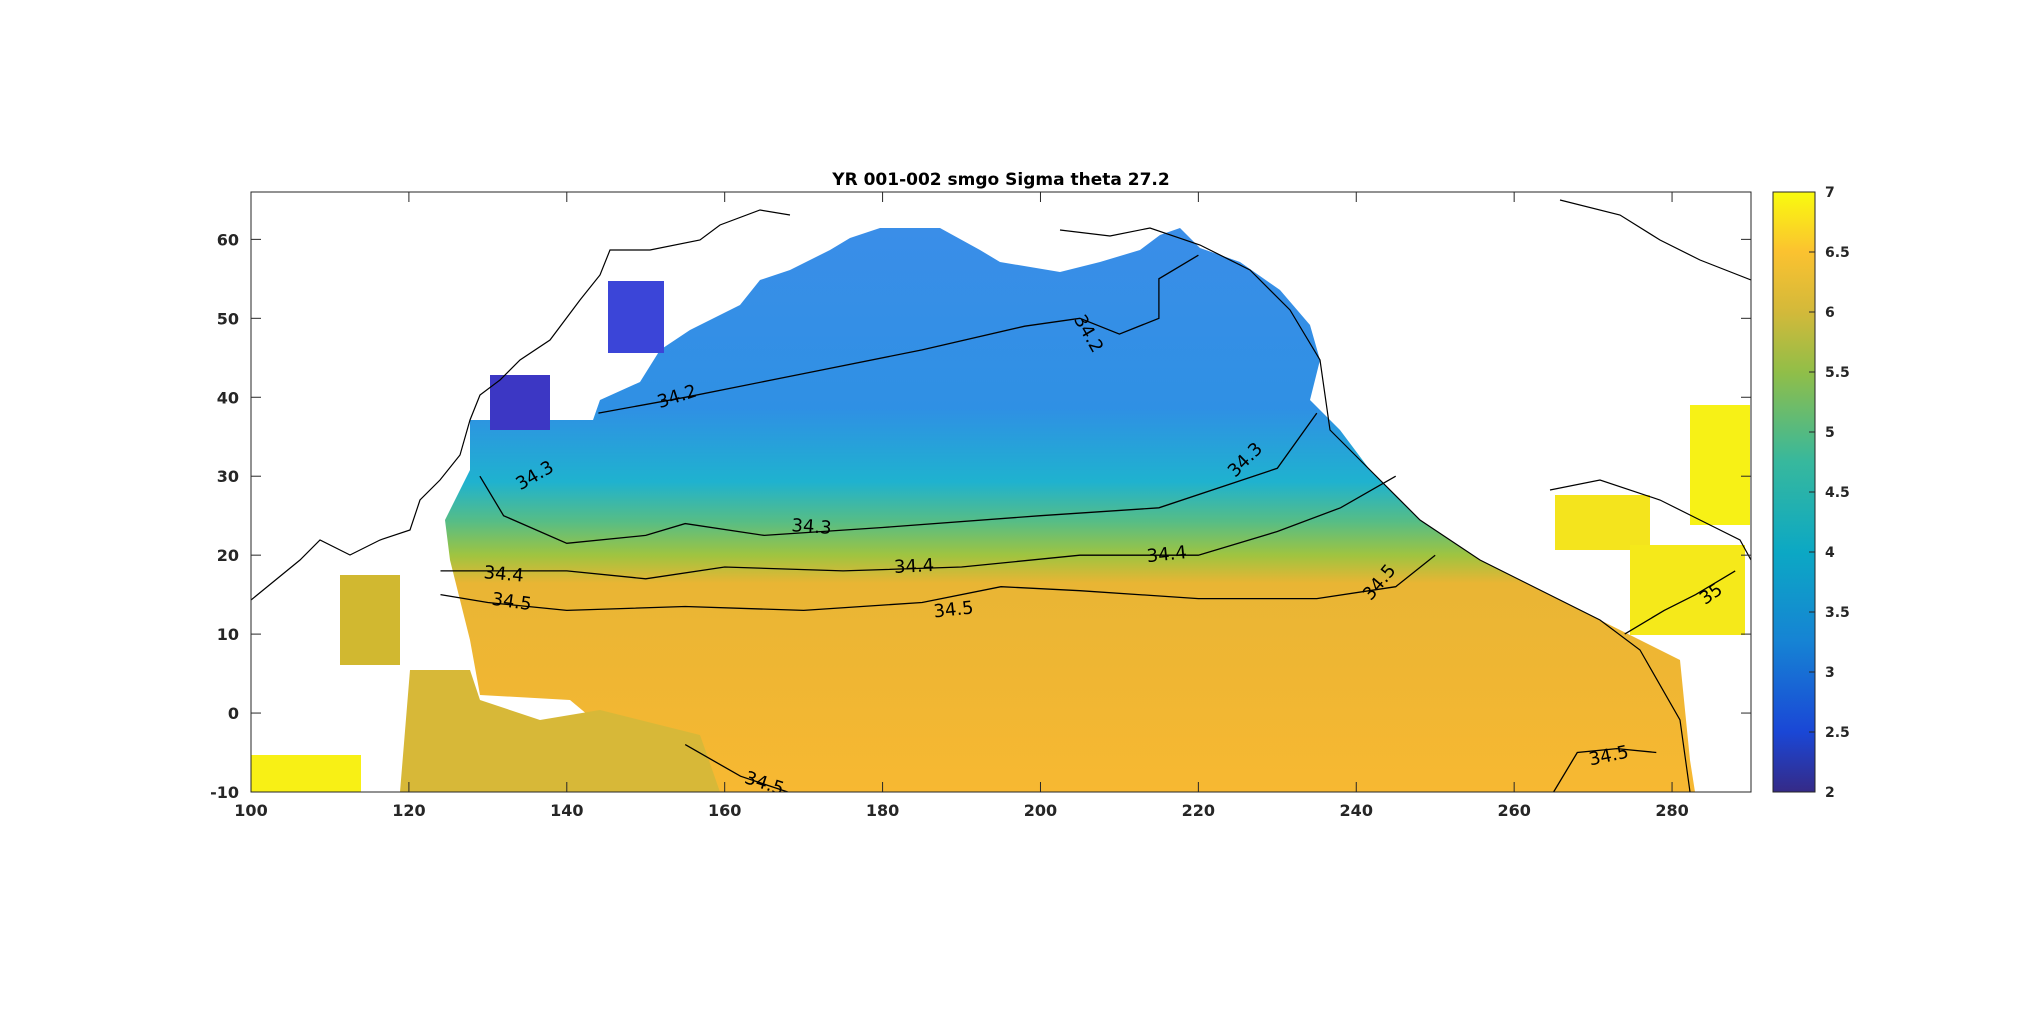 The height and width of the screenshot is (1021, 2031). I want to click on y-tick-label: 10, so click(228, 634).